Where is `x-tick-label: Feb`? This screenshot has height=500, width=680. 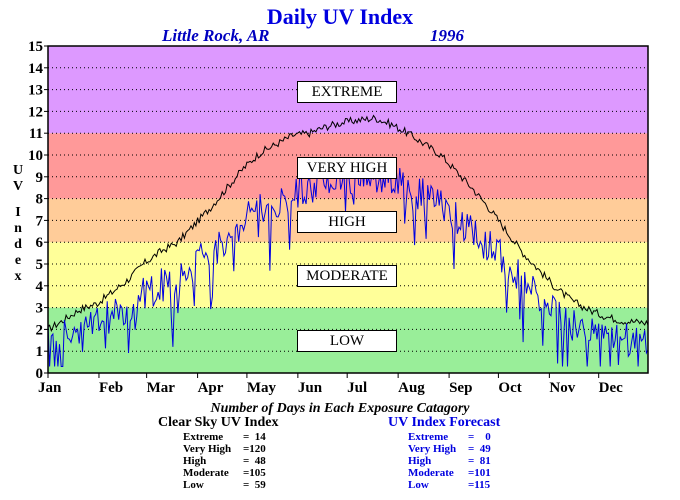
x-tick-label: Feb is located at coordinates (111, 388).